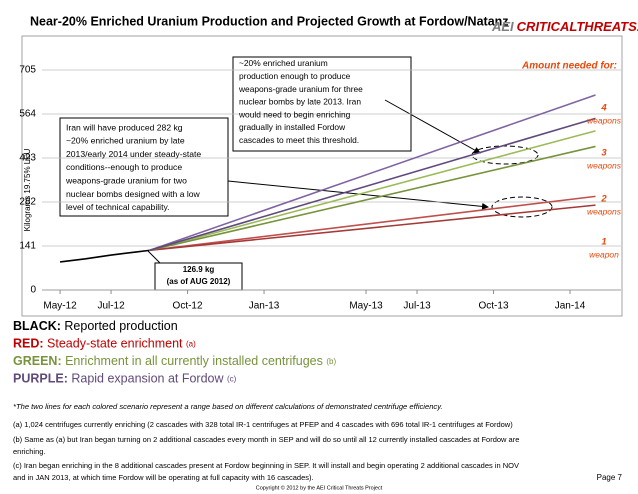 This screenshot has width=638, height=494. I want to click on annotation-line: (as of AUG 2012), so click(199, 281).